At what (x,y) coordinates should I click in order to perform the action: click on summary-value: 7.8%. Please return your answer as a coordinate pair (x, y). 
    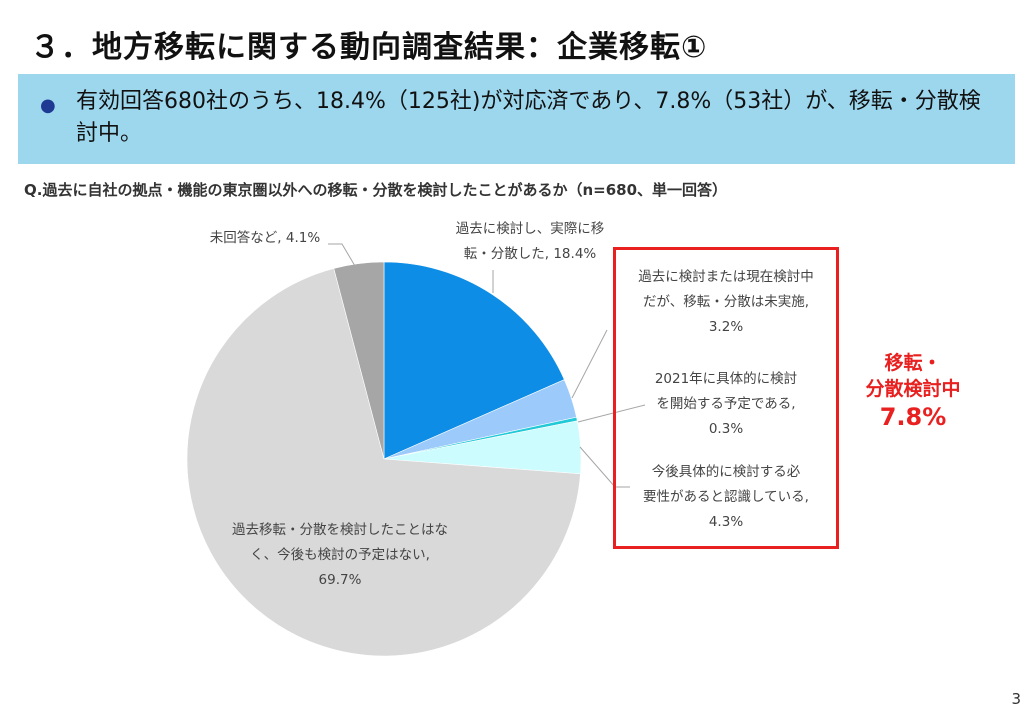
    Looking at the image, I should click on (913, 417).